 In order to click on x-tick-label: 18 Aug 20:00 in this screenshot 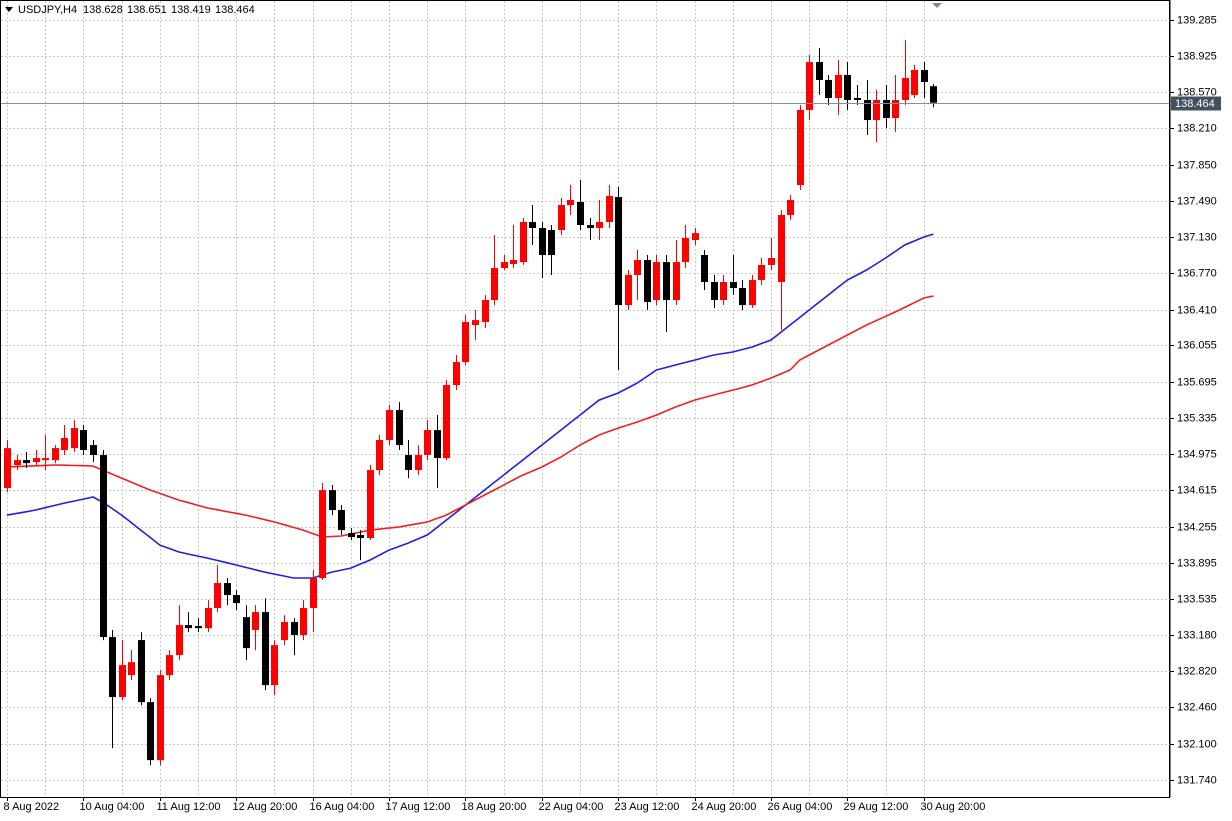, I will do `click(494, 807)`.